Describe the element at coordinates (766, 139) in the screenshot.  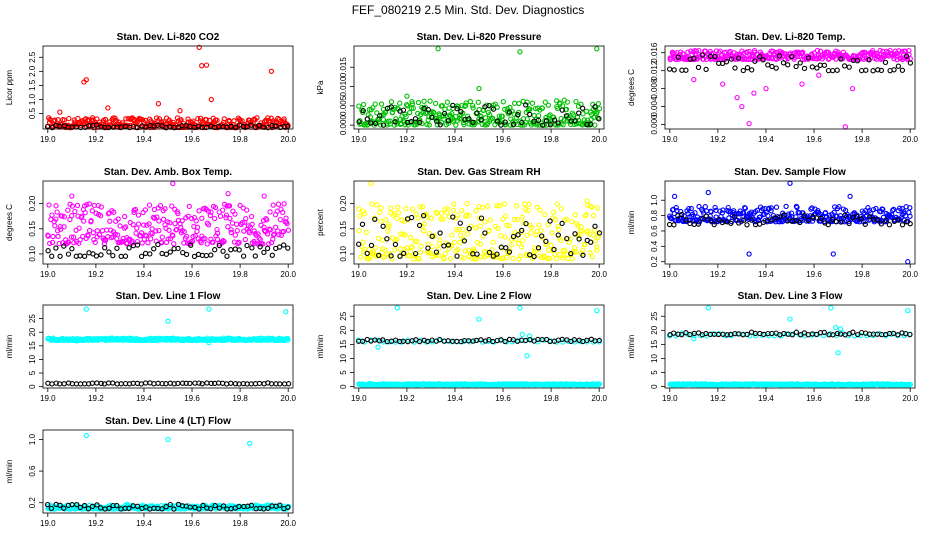
I see `x-tick-label: 19.4` at that location.